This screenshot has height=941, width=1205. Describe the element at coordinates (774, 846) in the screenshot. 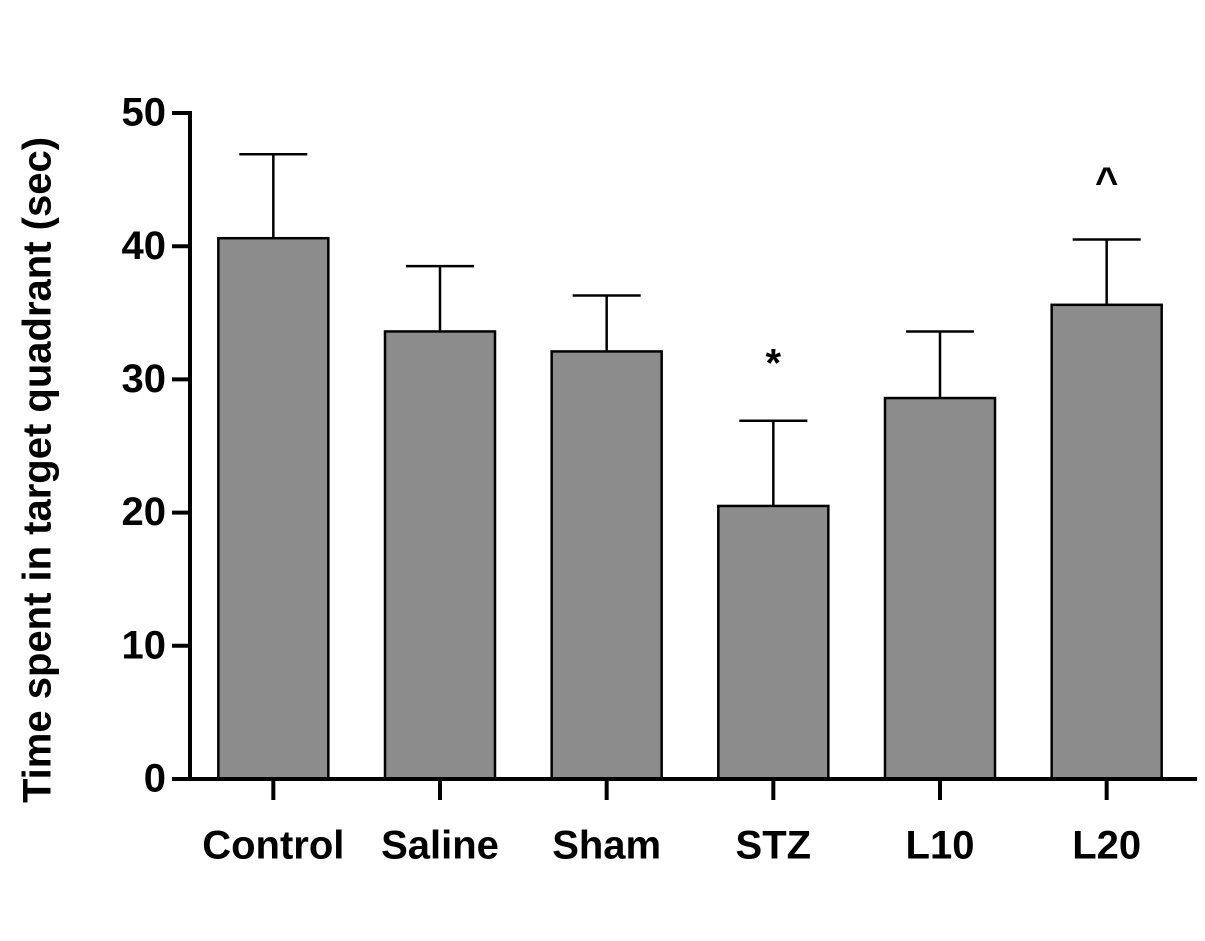

I see `x-tick-label: STZ` at that location.